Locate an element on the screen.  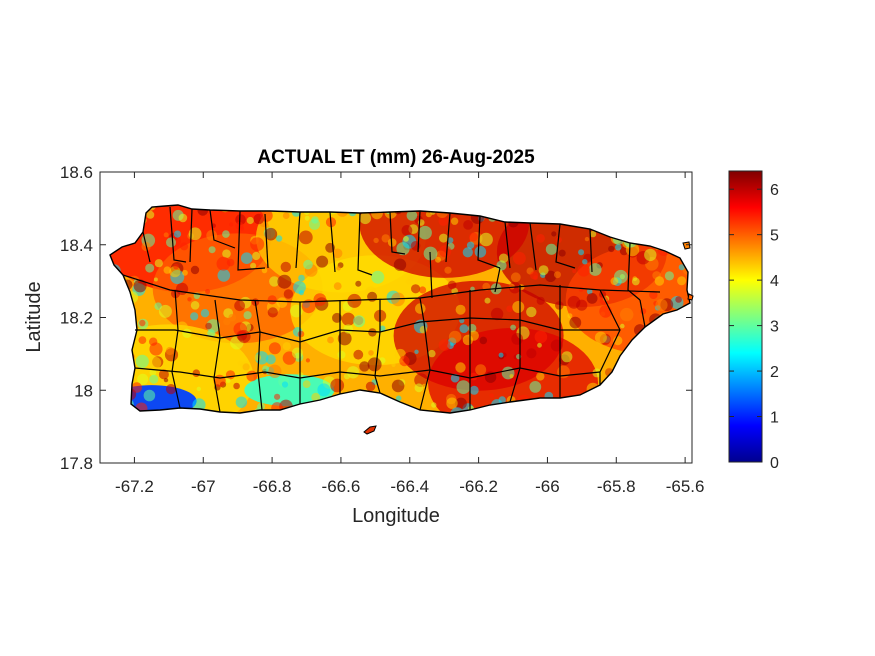
x-tick-label: -66.8 is located at coordinates (272, 486).